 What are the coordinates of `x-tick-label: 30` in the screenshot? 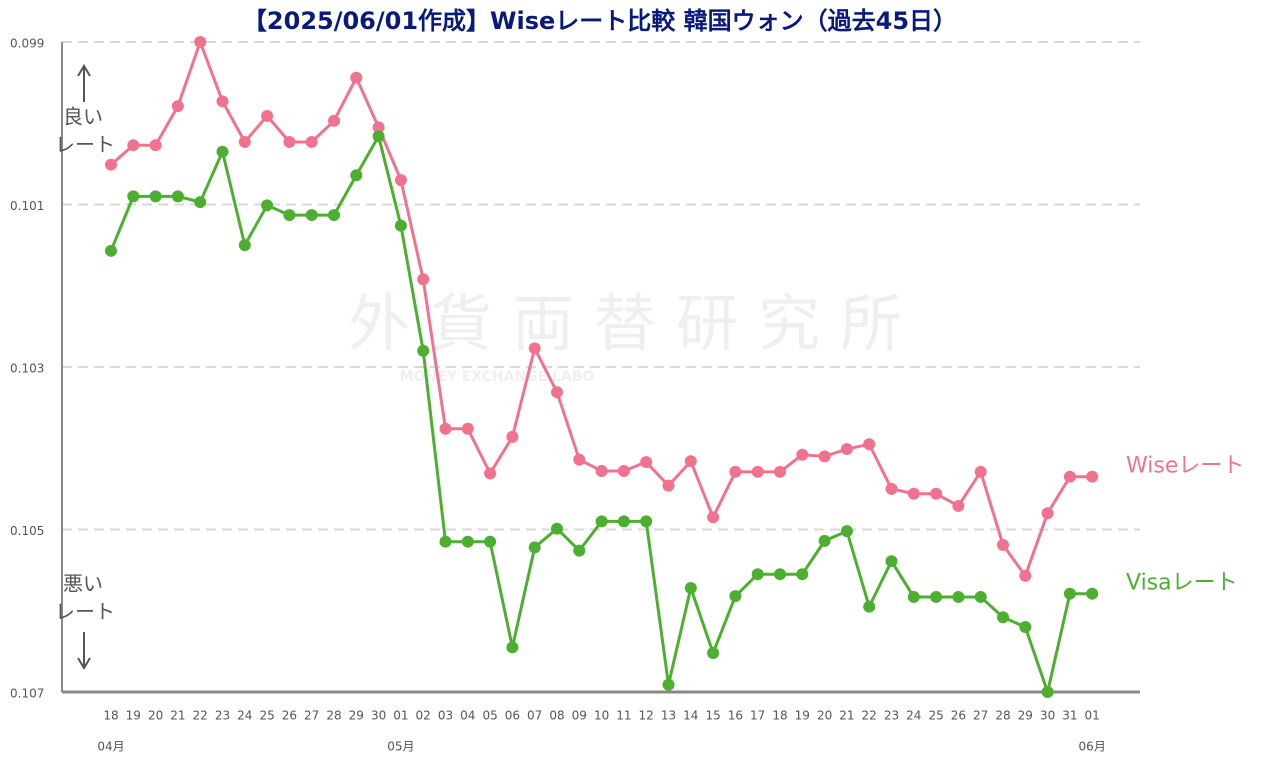 It's located at (378, 716).